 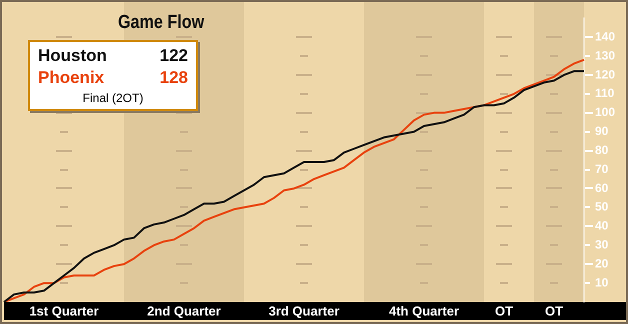 What do you see at coordinates (602, 169) in the screenshot?
I see `y-tick-label: 70` at bounding box center [602, 169].